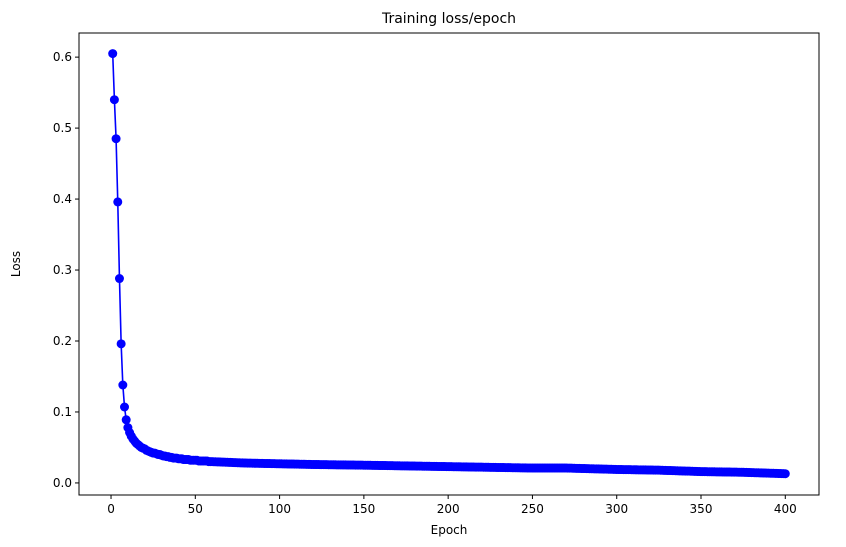 The image size is (846, 547). Describe the element at coordinates (363, 509) in the screenshot. I see `x-tick-label: 150` at that location.